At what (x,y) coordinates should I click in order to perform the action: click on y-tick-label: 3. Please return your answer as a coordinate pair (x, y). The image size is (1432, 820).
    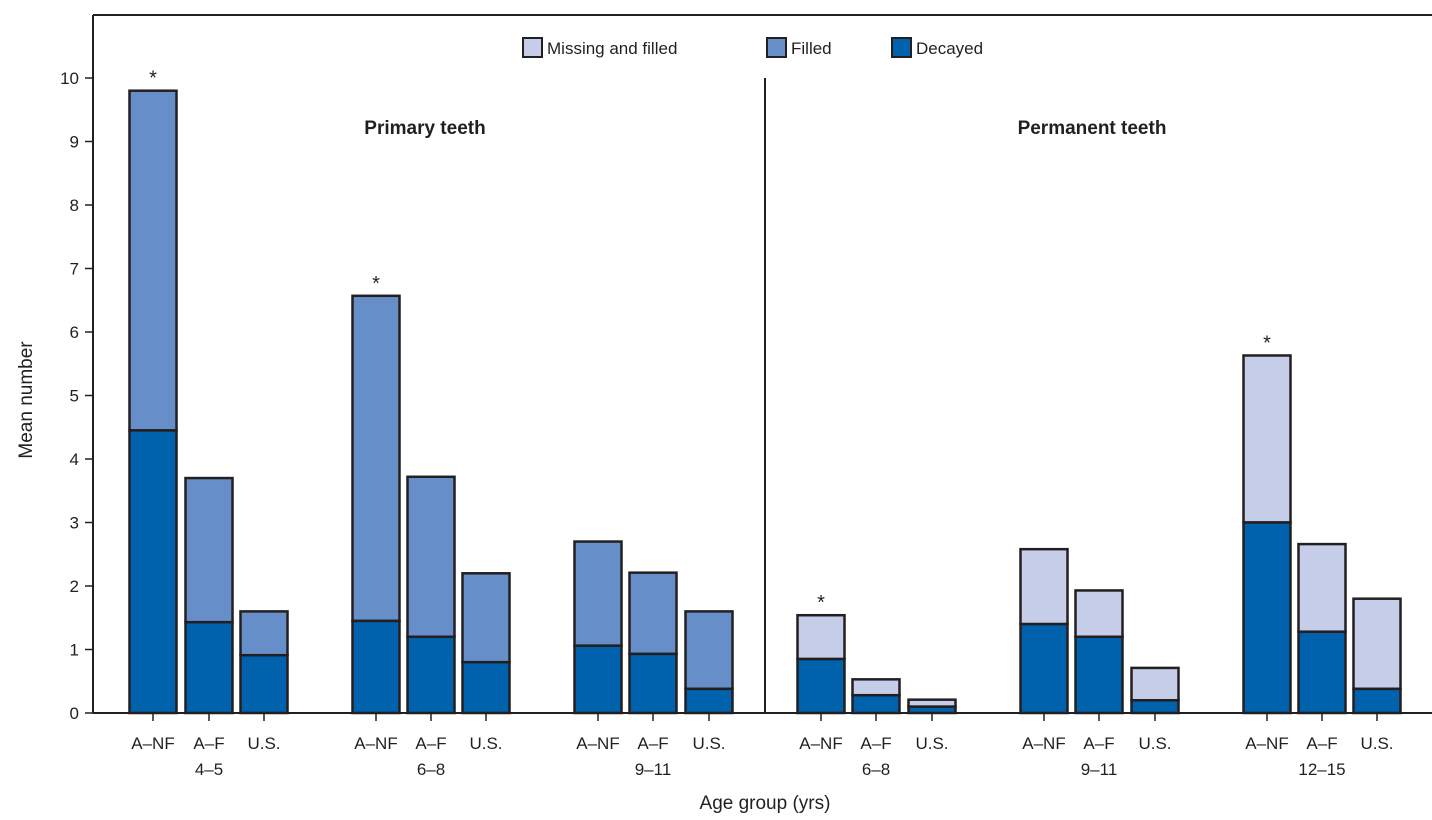
    Looking at the image, I should click on (74, 523).